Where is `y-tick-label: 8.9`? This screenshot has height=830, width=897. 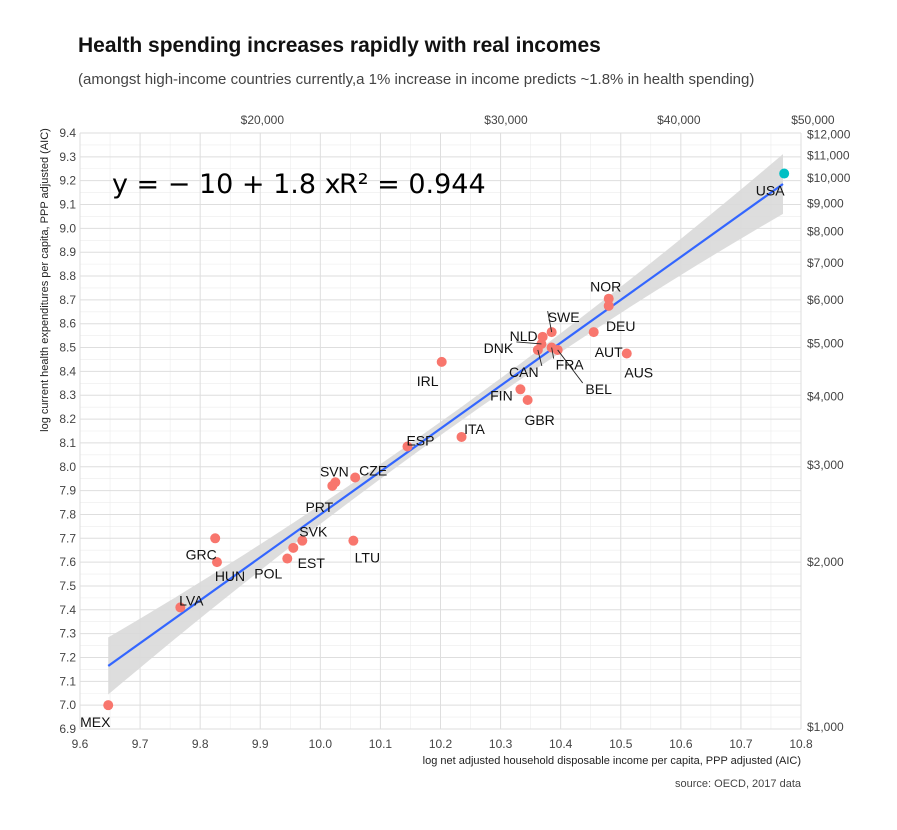 y-tick-label: 8.9 is located at coordinates (67, 252).